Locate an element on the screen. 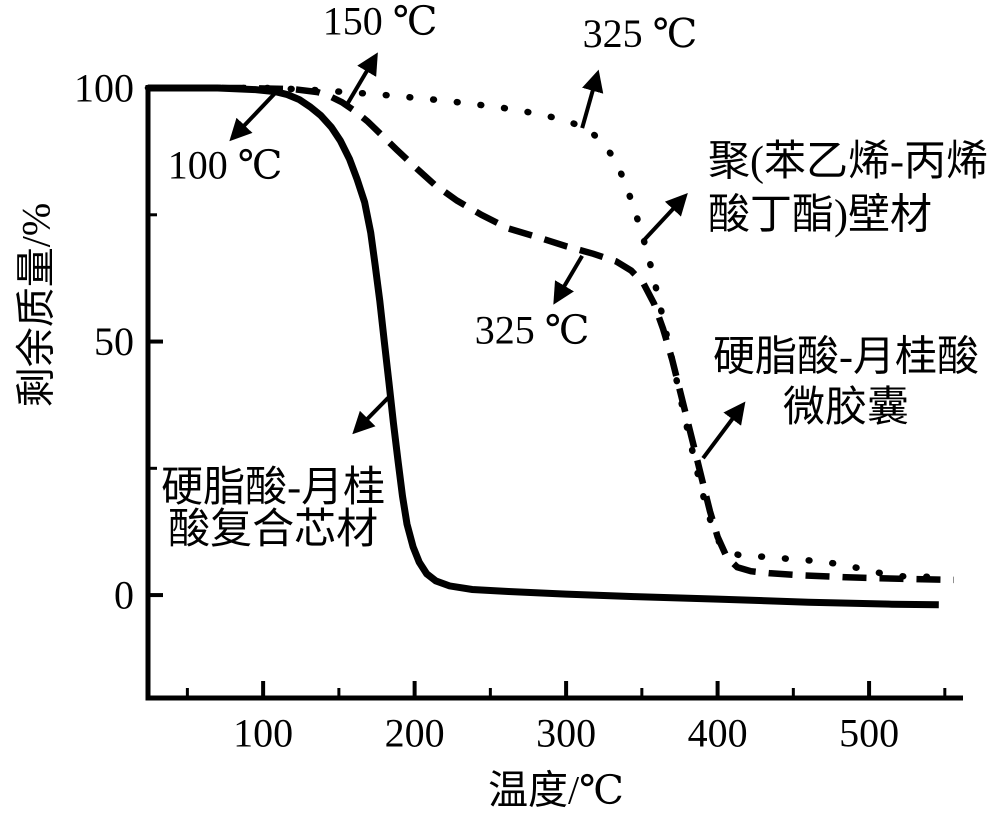  annotation-text-label-microcapsules: 硬脂酸-月桂酸 is located at coordinates (846, 357).